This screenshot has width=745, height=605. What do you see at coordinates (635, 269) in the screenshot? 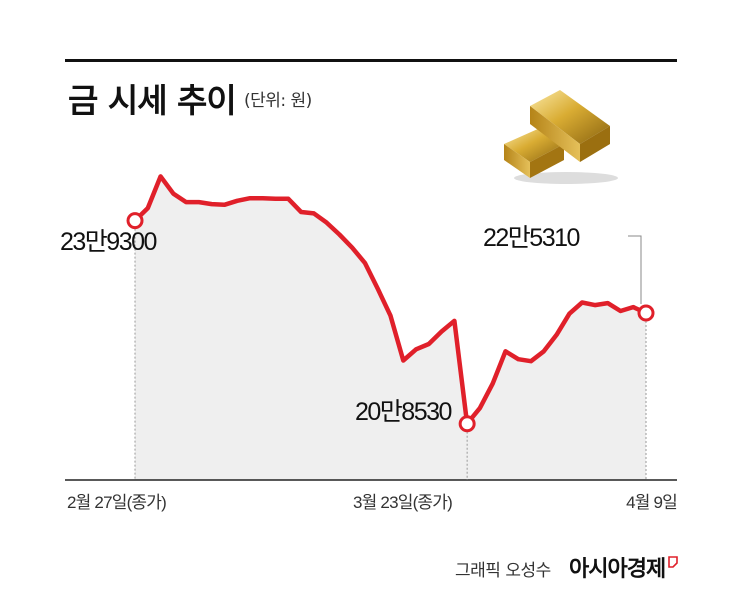
I see `label-leader` at bounding box center [635, 269].